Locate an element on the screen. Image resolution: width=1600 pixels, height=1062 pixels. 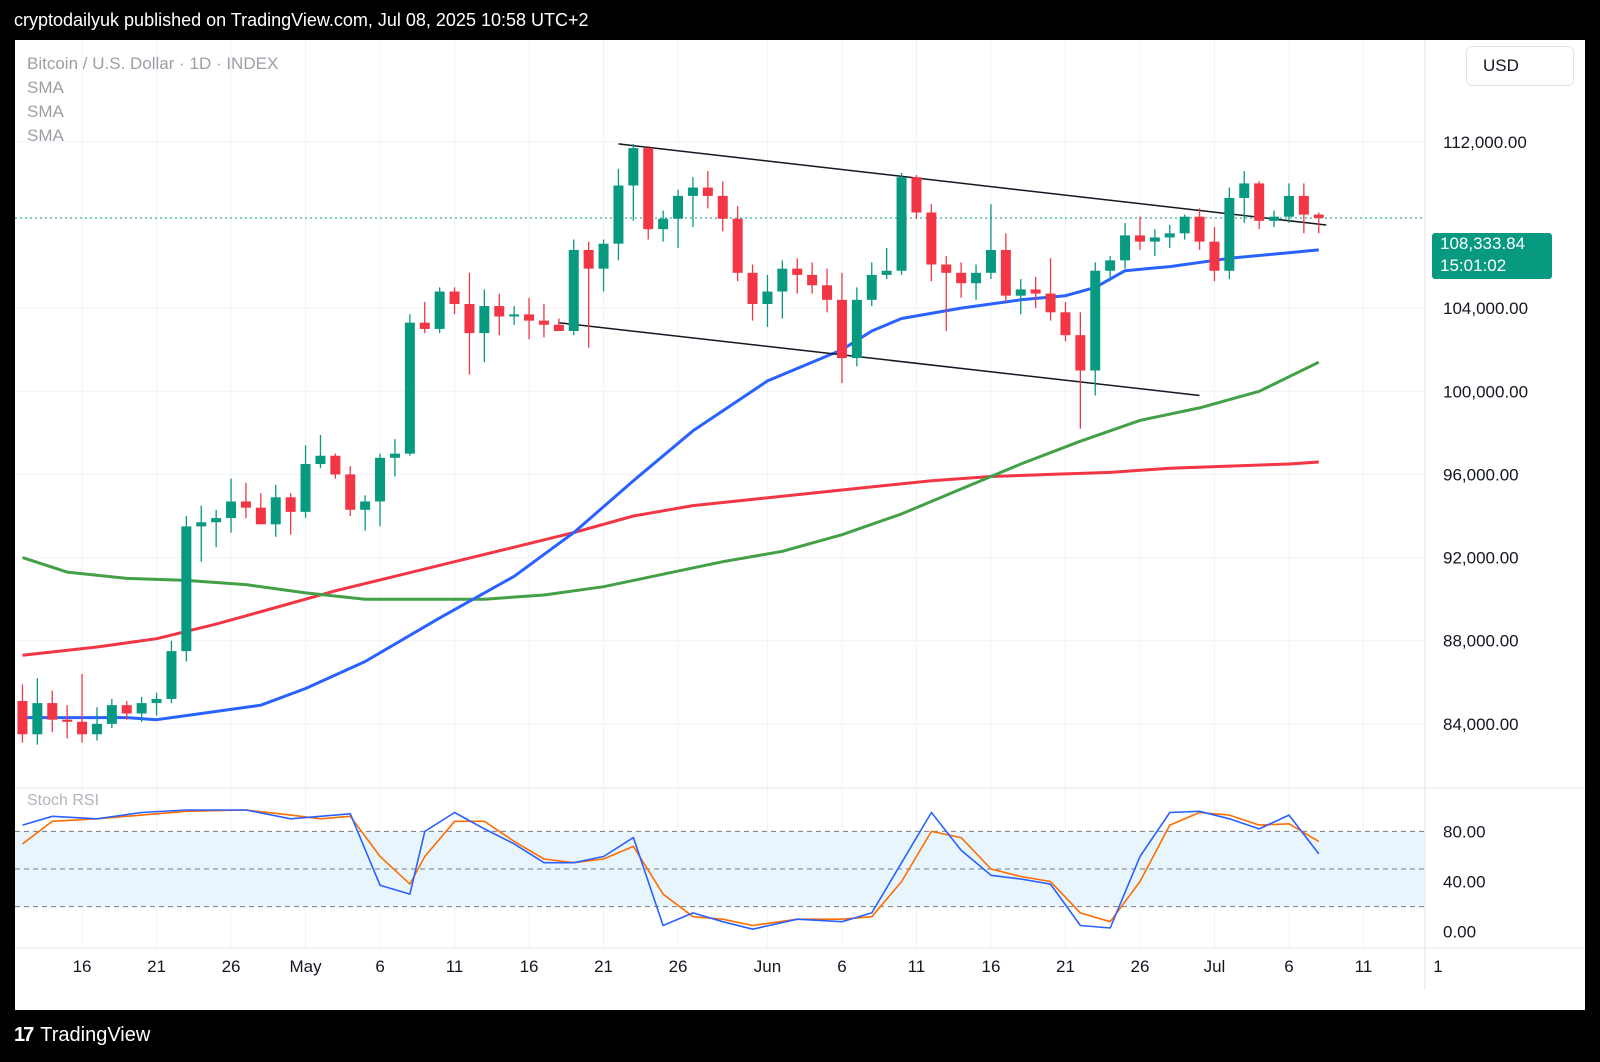
price-tick-label: 96,000.00 is located at coordinates (1481, 474).